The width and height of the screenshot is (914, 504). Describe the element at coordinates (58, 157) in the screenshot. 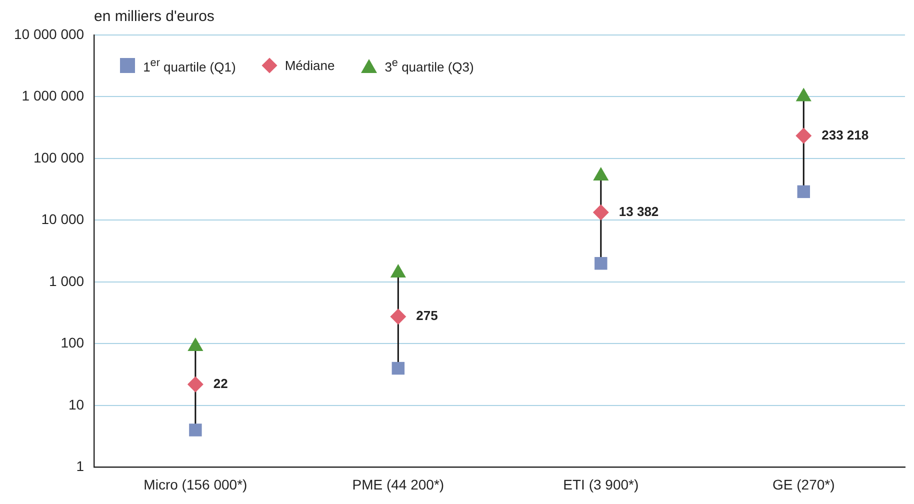

I see `y-tick-label: 100 000` at that location.